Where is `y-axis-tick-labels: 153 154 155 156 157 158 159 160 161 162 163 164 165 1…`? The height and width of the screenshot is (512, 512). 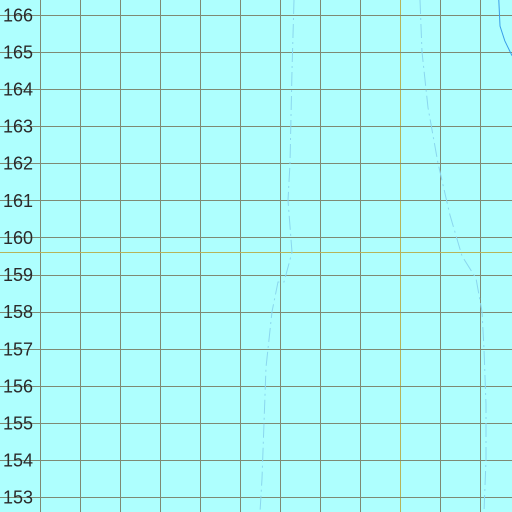
y-axis-tick-labels: 153 154 155 156 157 158 159 160 161 162 163 164 165 1… is located at coordinates (18, 256).